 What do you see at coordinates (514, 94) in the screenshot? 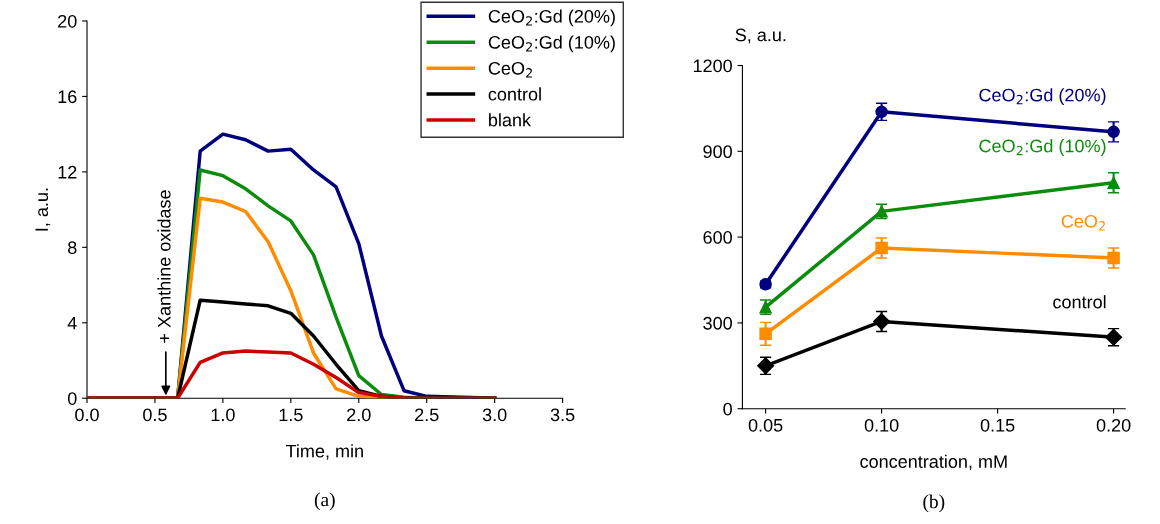
I see `legend-label: control` at bounding box center [514, 94].